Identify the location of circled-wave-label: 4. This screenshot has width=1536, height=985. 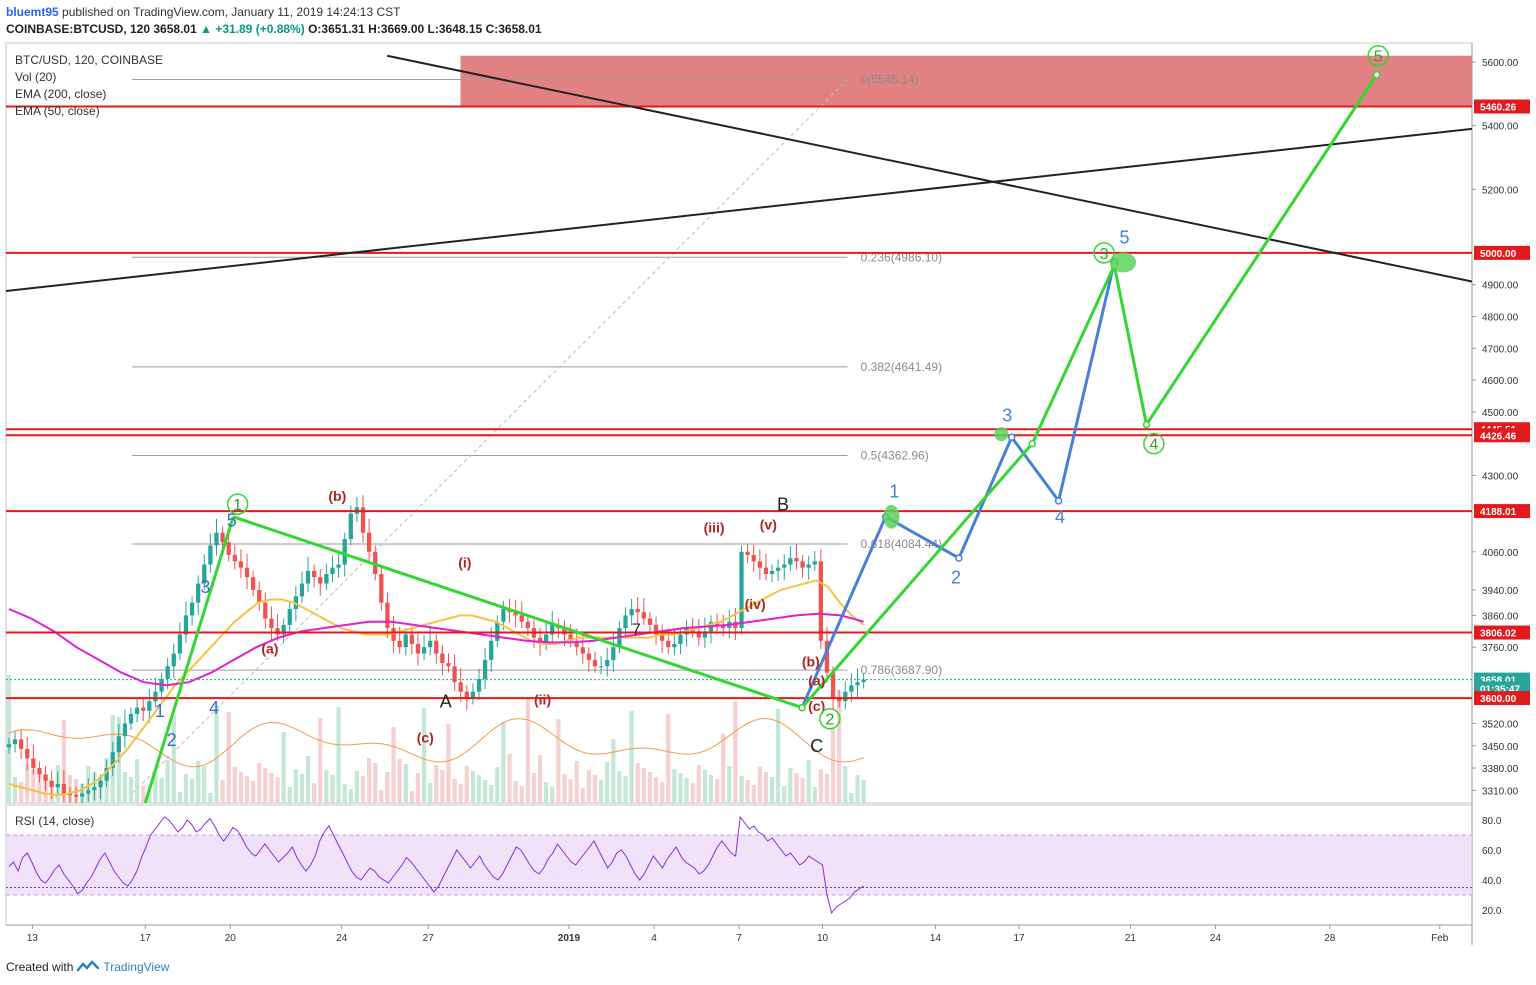
(1153, 445).